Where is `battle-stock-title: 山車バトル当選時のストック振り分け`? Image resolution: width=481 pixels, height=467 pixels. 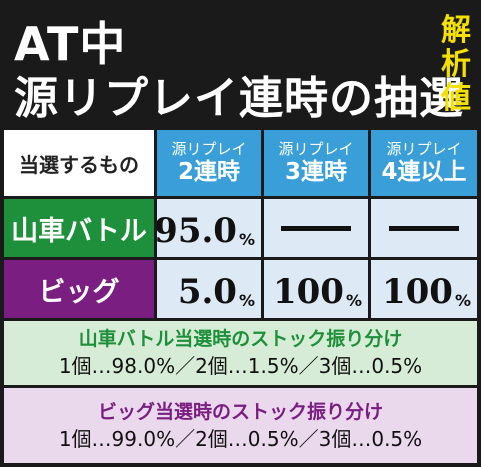
battle-stock-title: 山車バトル当選時のストック振り分け is located at coordinates (240, 339).